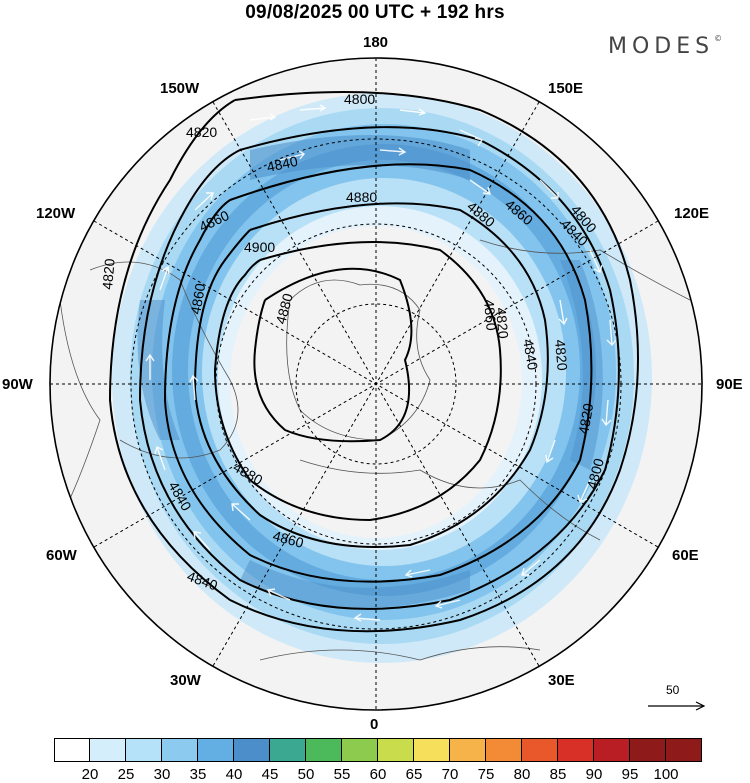 The image size is (750, 783). What do you see at coordinates (450, 774) in the screenshot?
I see `colorbar-tick-label: 70` at bounding box center [450, 774].